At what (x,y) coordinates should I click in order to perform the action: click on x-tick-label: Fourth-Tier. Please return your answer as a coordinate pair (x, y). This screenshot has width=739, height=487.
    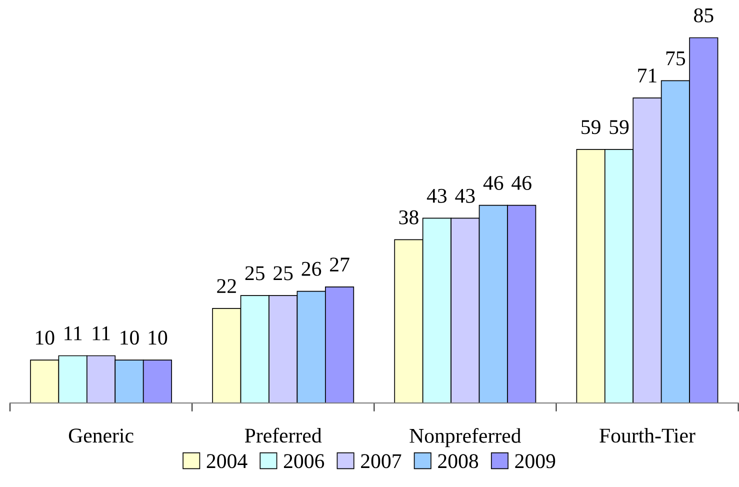
    Looking at the image, I should click on (648, 435).